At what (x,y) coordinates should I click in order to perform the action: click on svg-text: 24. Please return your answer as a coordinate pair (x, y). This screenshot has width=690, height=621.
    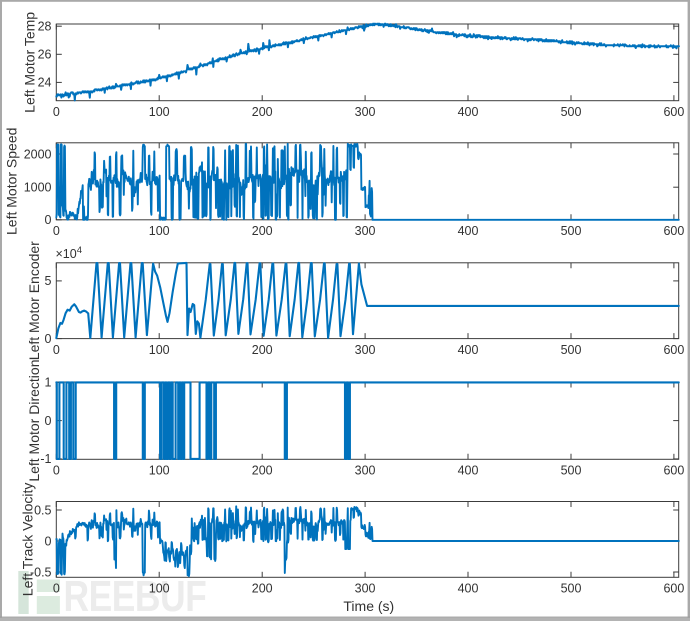
    Looking at the image, I should click on (45, 83).